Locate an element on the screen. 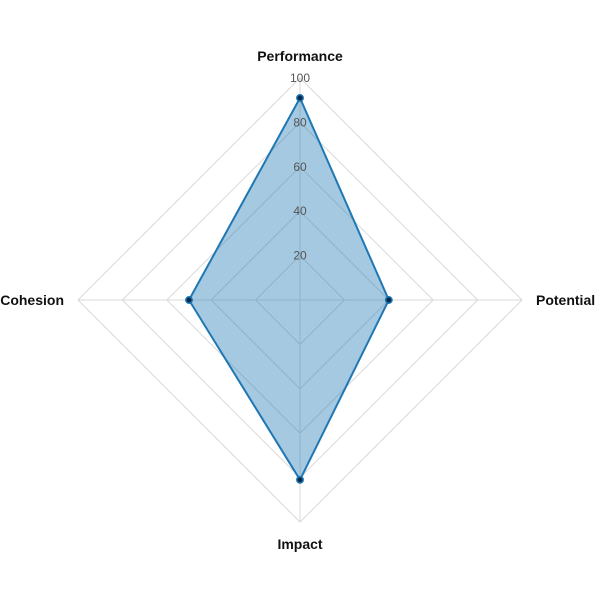 The image size is (600, 600). data-point-potential is located at coordinates (388, 300).